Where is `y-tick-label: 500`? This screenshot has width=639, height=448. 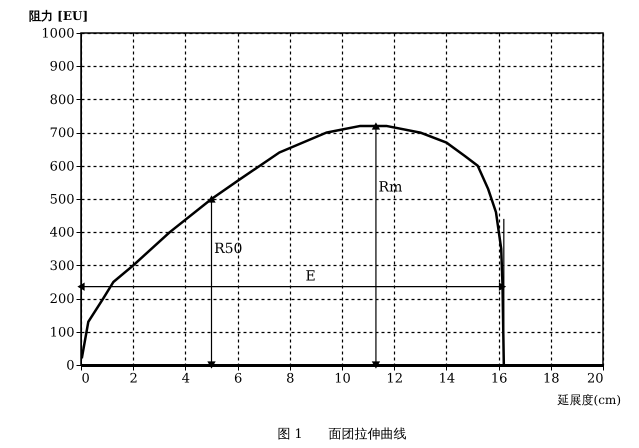 y-tick-label: 500 is located at coordinates (62, 200).